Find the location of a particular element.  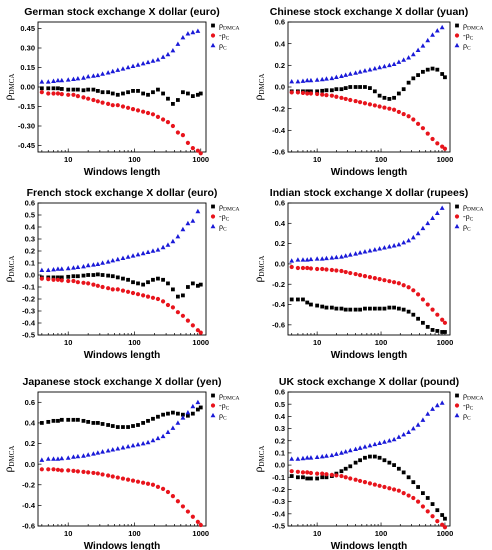

y-tick-label: -0.4 is located at coordinates (279, 513).